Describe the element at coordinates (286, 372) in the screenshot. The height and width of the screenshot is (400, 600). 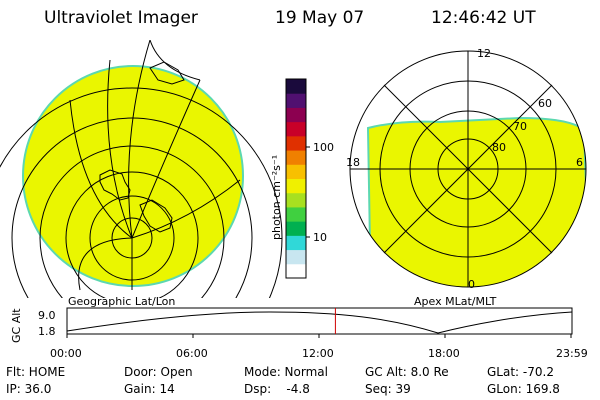
I see `info-mode: Mode: Normal` at that location.